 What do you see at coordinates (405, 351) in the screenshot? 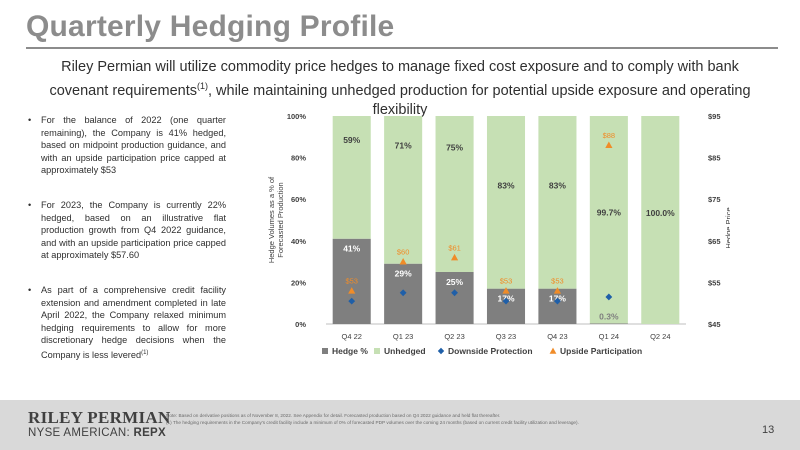
I see `legend-label: Unhedged` at bounding box center [405, 351].